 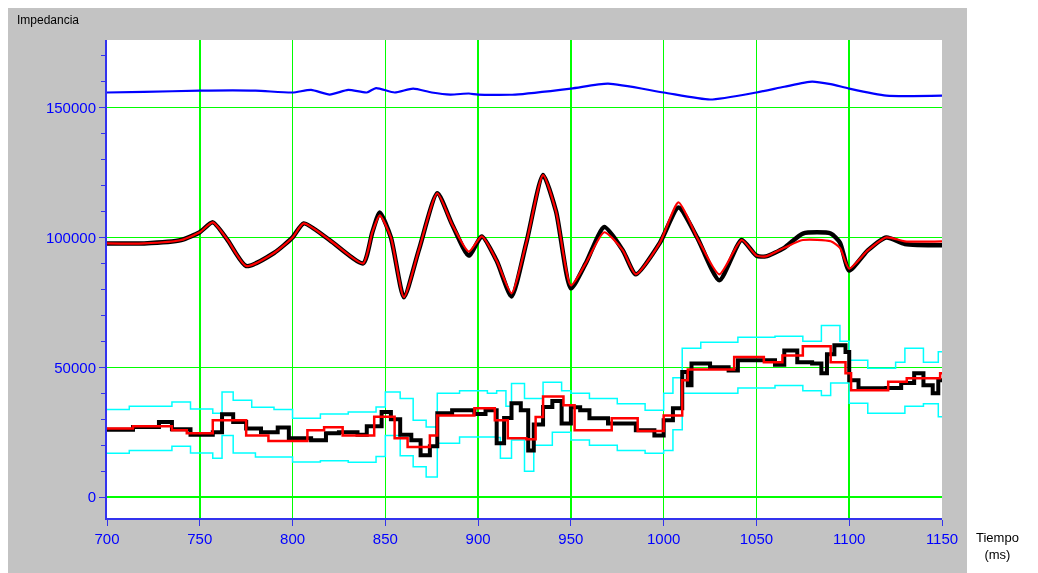 I want to click on x-tick-label: 750, so click(x=200, y=538).